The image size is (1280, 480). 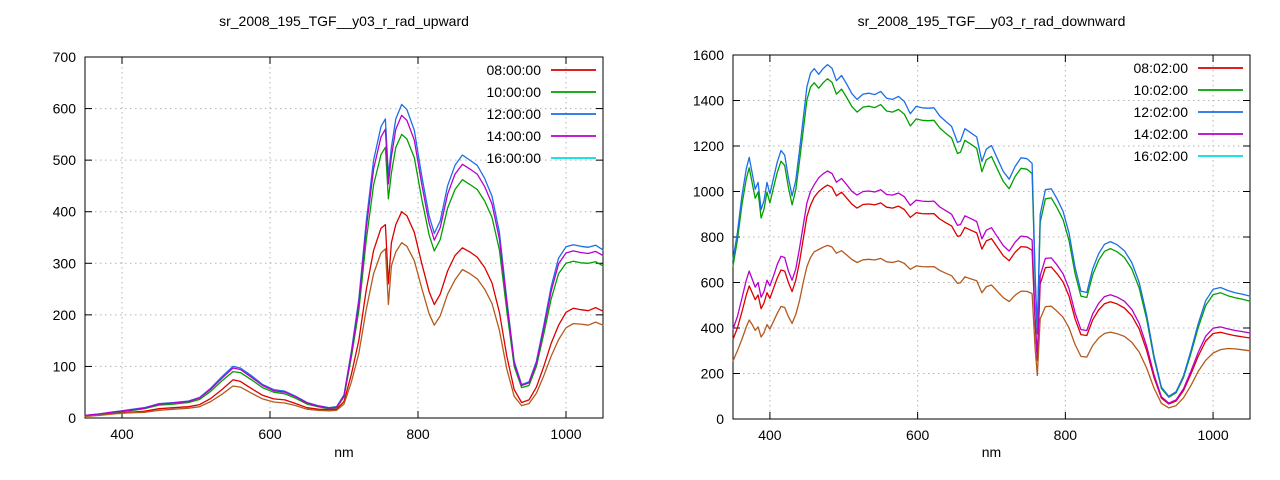 I want to click on y-axis-tick-label: 800, so click(x=713, y=237).